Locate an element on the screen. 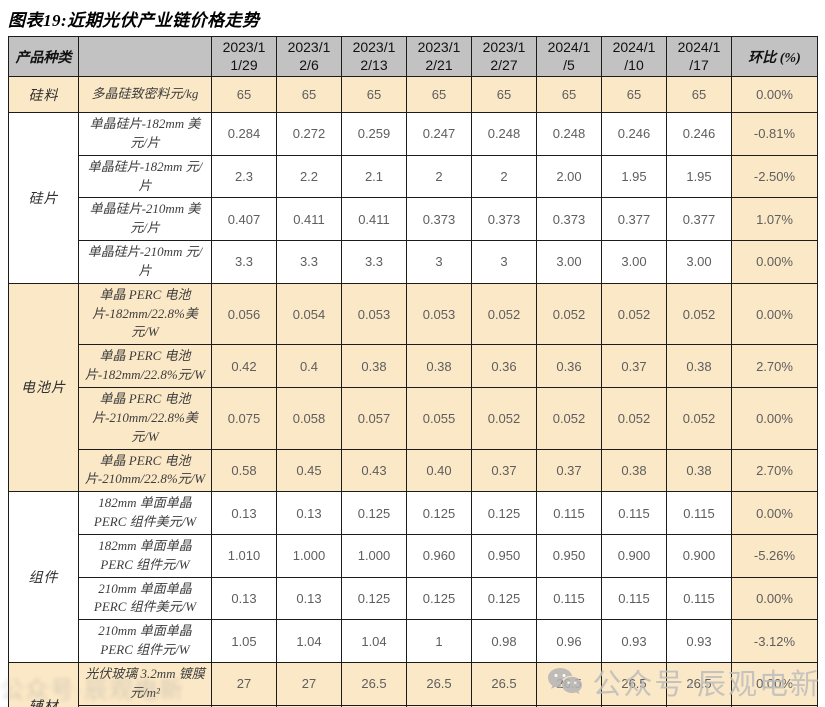 This screenshot has height=707, width=825. price-cell-2: 0.411 is located at coordinates (374, 219).